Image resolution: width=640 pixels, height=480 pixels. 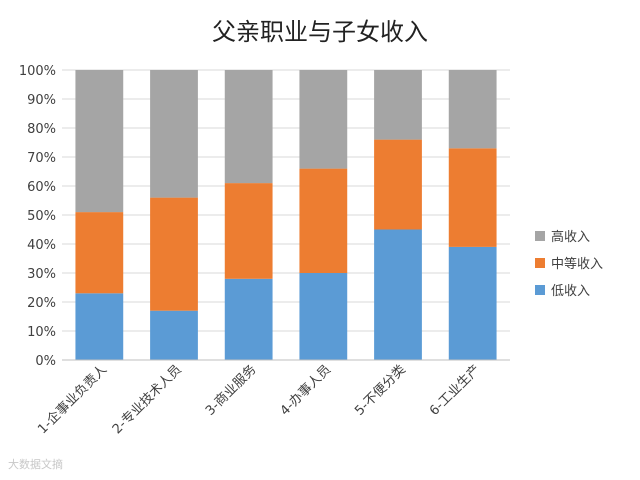 I want to click on y-tick-label: 10%, so click(x=41, y=332).